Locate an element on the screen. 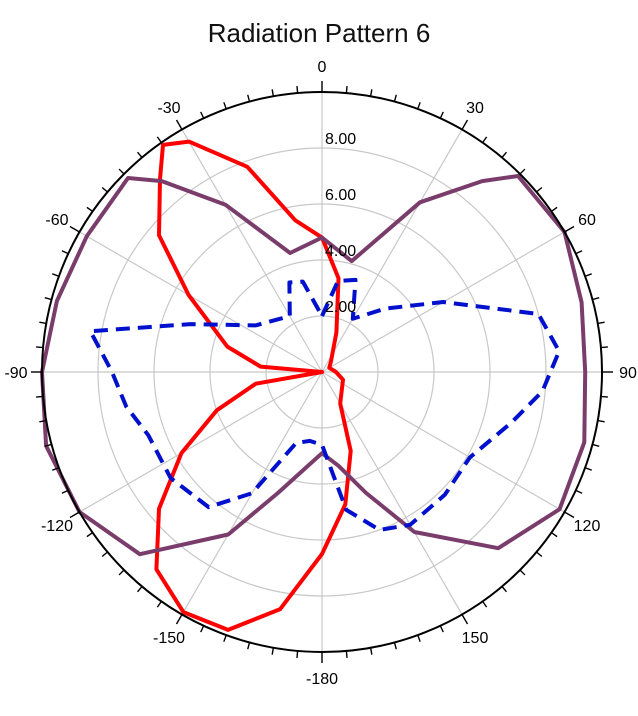 The image size is (638, 716). angle-tick-label: 120 is located at coordinates (587, 526).